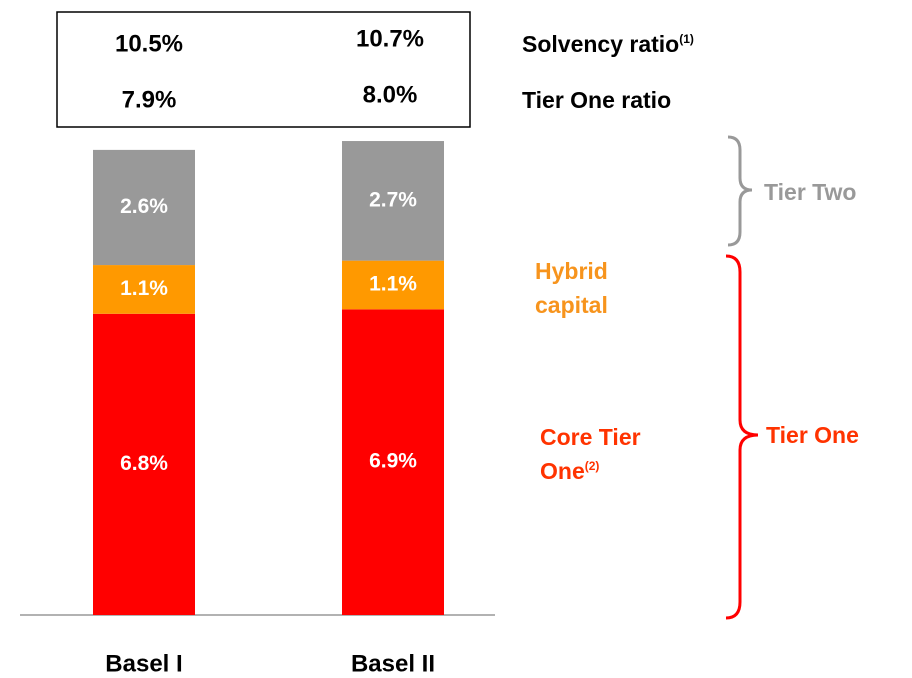 The image size is (912, 678). Describe the element at coordinates (390, 38) in the screenshot. I see `ratio-value: 10.7%` at that location.